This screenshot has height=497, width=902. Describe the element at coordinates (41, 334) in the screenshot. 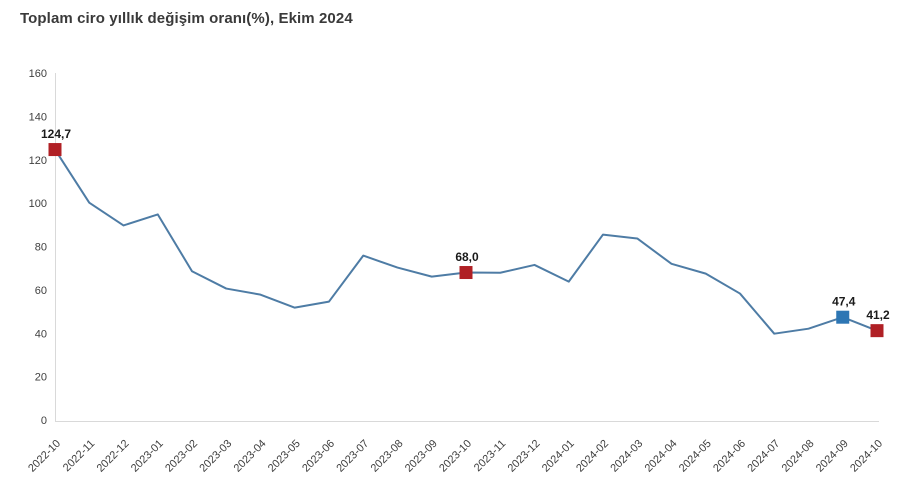

I see `y-axis-tick-label: 40` at that location.